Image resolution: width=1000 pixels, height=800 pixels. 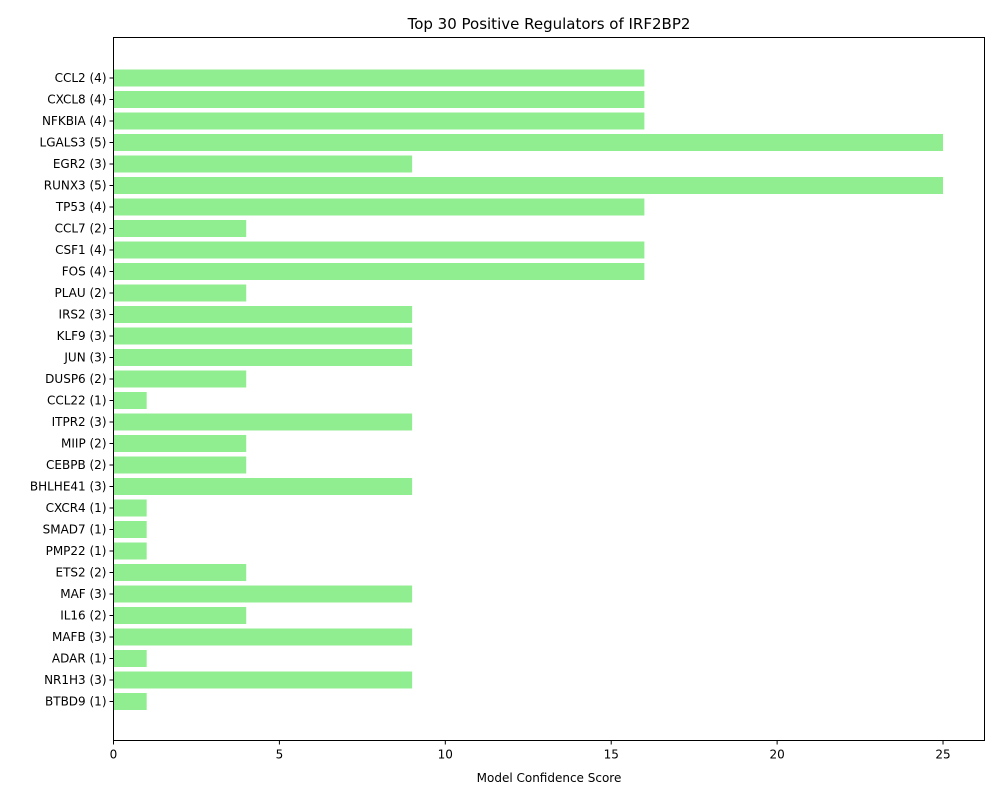 What do you see at coordinates (77, 401) in the screenshot?
I see `y-tick-label: CCL22 (1)` at bounding box center [77, 401].